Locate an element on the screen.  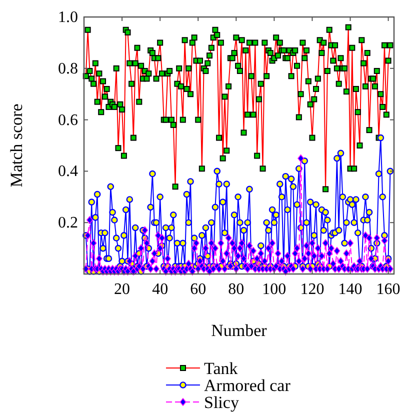
x-tick-label: 140 is located at coordinates (350, 289).